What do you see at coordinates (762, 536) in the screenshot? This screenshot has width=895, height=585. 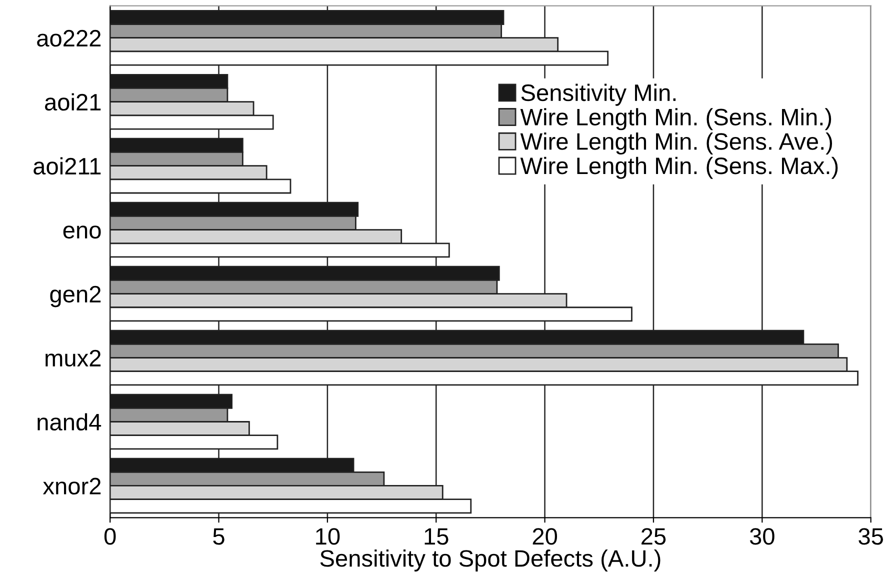 I see `x-tick-label: 30` at bounding box center [762, 536].